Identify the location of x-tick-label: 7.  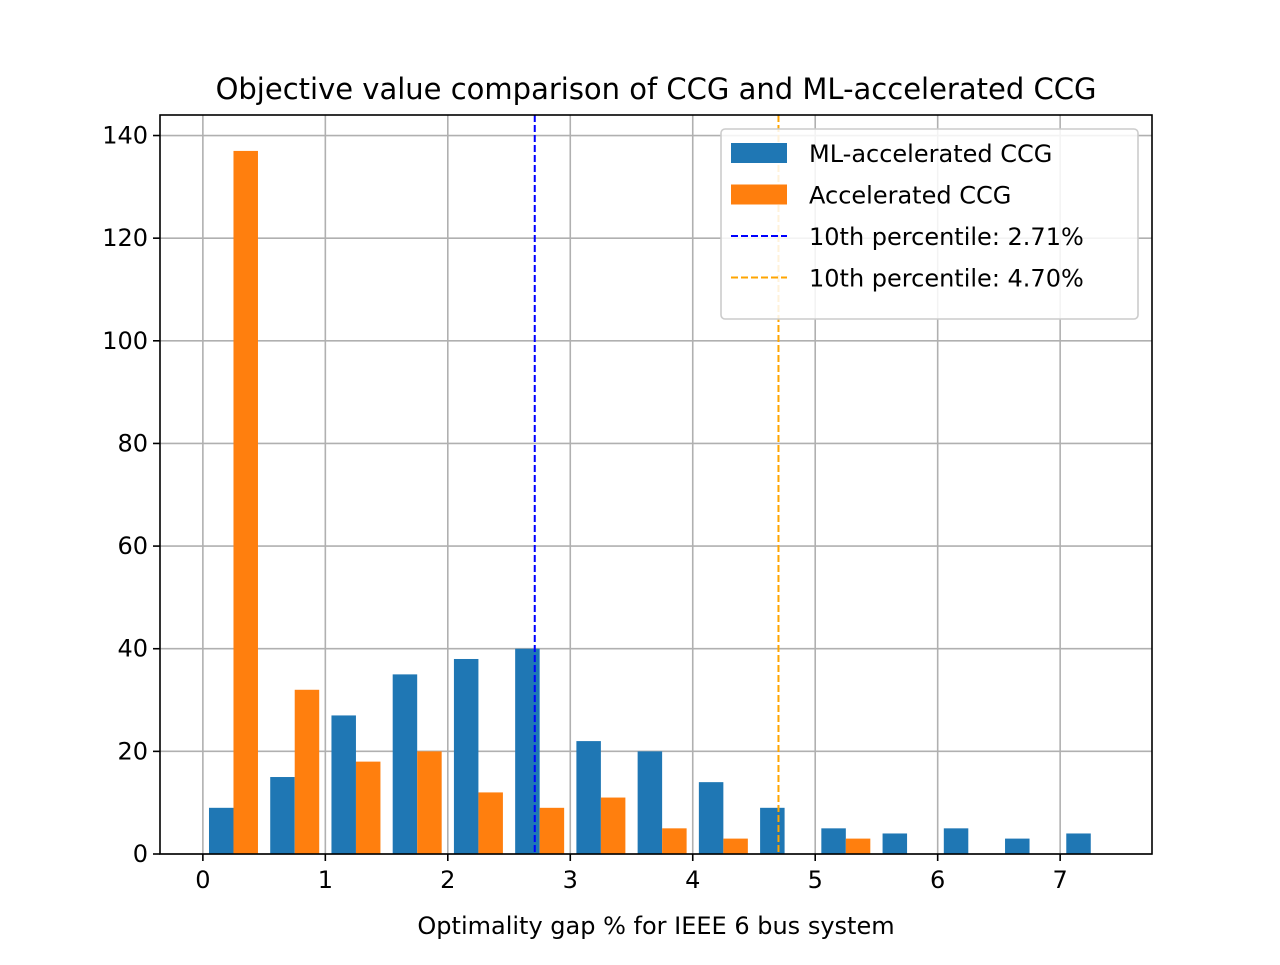
(1060, 880).